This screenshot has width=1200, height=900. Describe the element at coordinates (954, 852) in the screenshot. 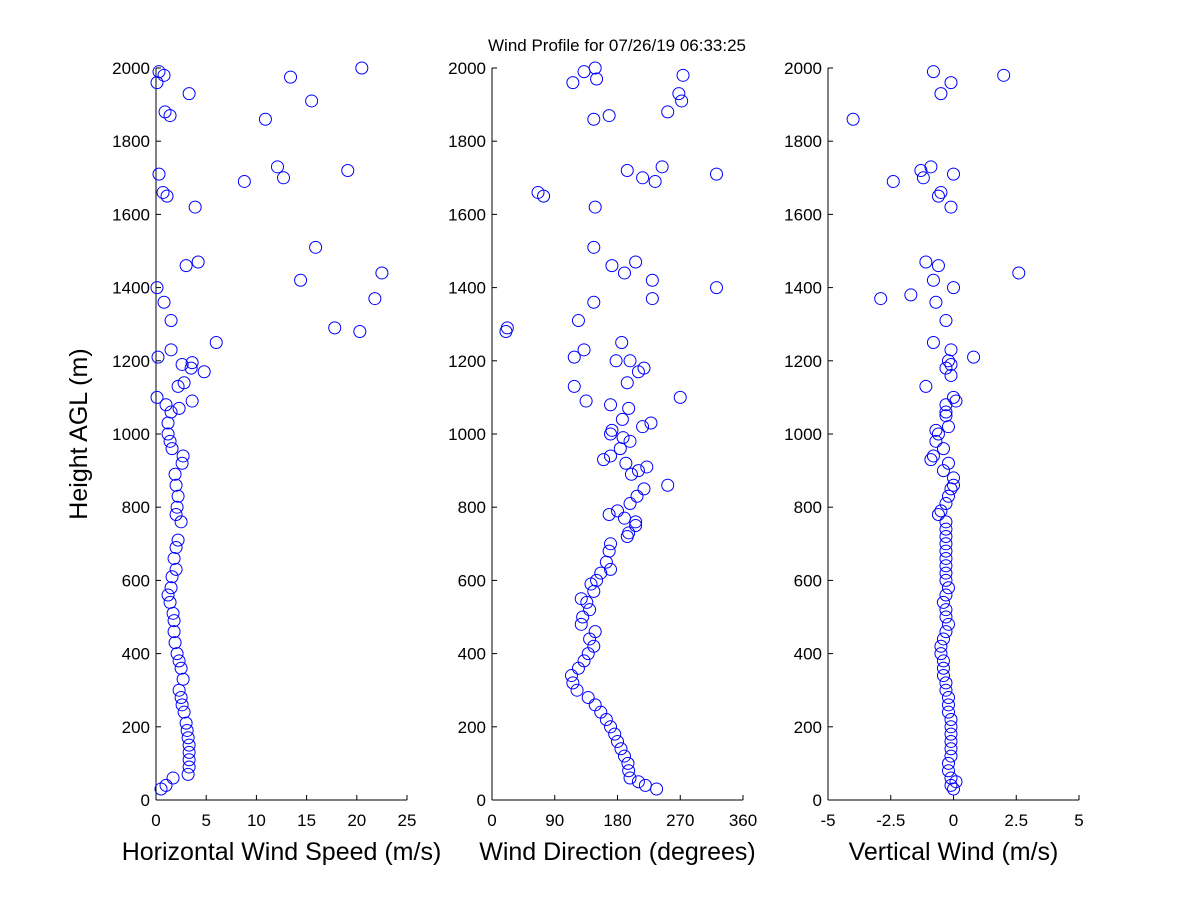

I see `x-axis-label: Vertical Wind (m/s)` at that location.